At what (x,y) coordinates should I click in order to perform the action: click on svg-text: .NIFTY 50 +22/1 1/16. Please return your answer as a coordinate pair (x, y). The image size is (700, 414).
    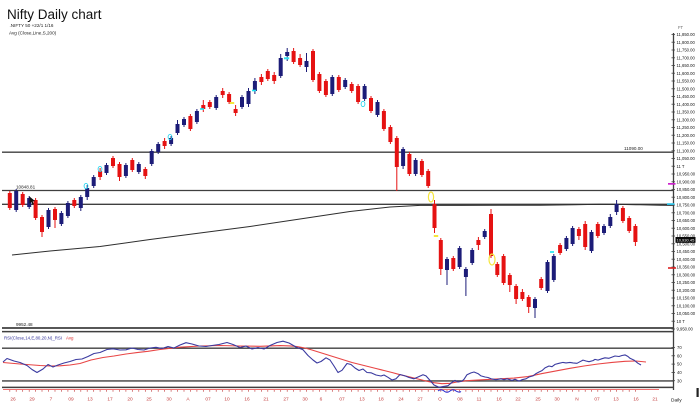
    Looking at the image, I should click on (32, 25).